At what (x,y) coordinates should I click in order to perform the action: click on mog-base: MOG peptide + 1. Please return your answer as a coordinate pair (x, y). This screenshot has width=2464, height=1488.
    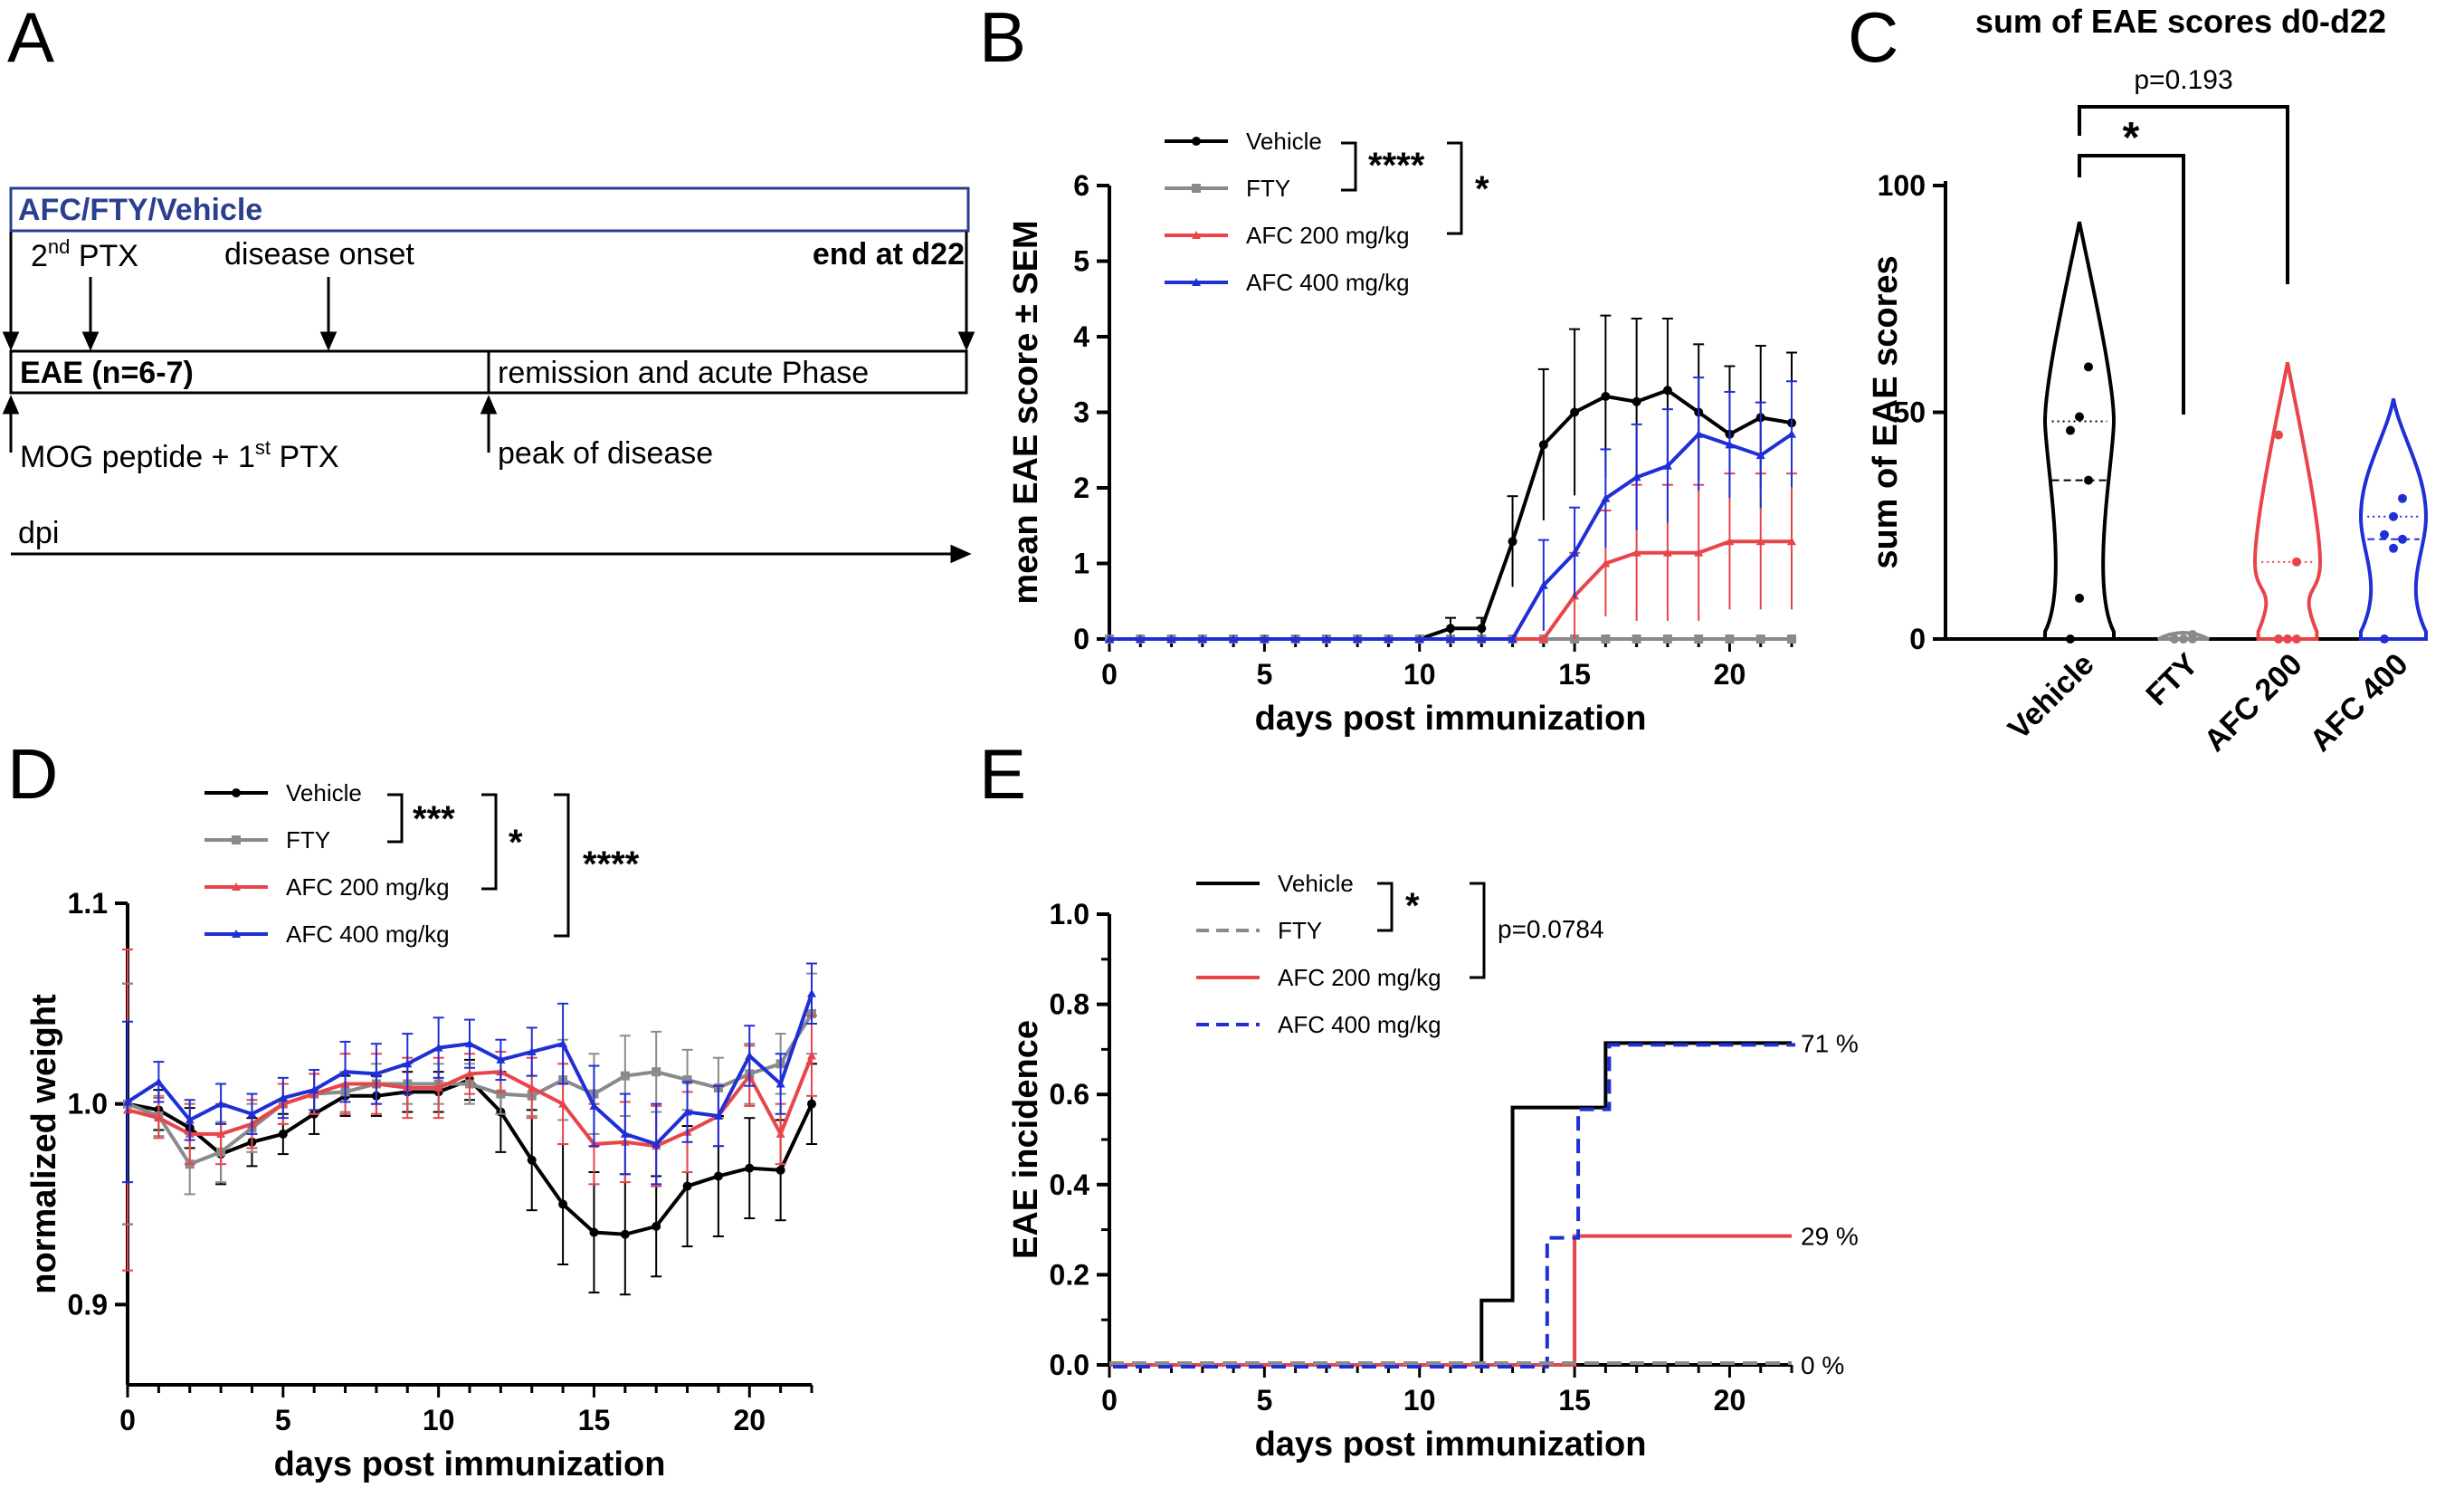
    Looking at the image, I should click on (137, 457).